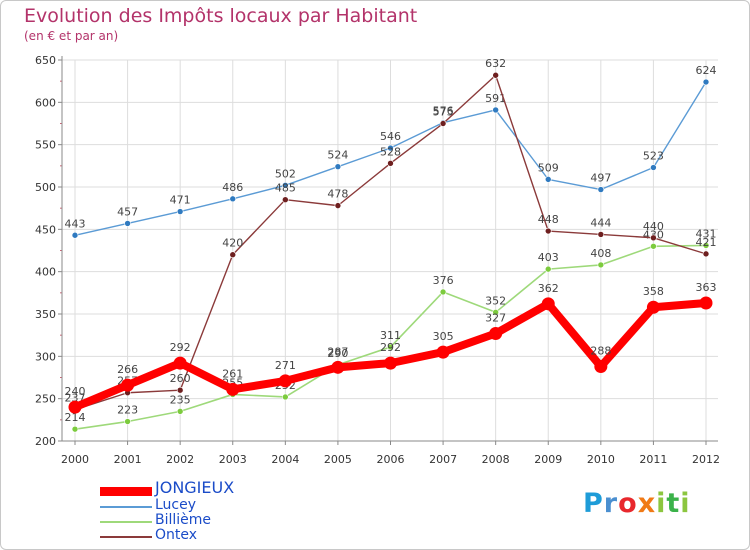  I want to click on x-tick-label: 2006, so click(391, 459).